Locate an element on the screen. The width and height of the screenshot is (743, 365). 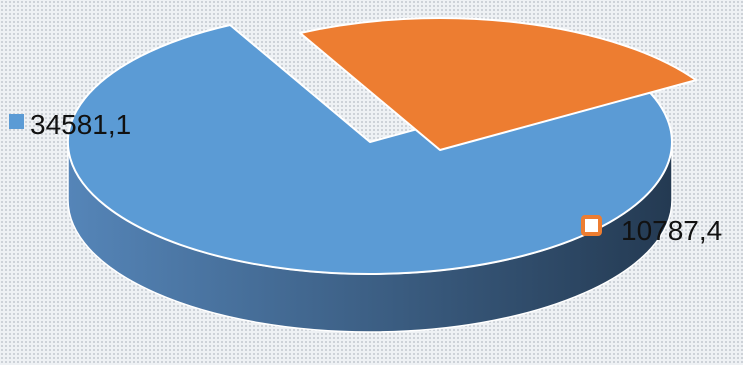
data-label-2: 10787,4 is located at coordinates (671, 230).